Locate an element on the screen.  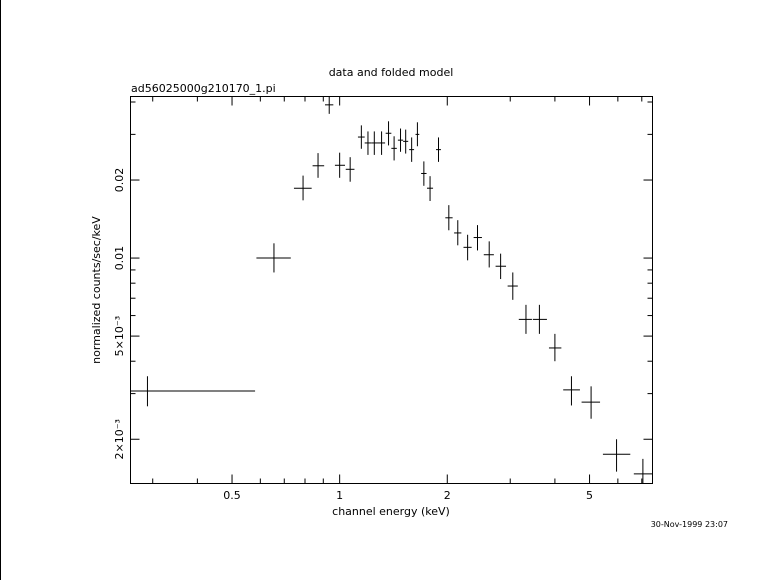
y-tick-labels: 2×10⁻³ 5×10⁻³ 0.01 0.02 is located at coordinates (119, 314).